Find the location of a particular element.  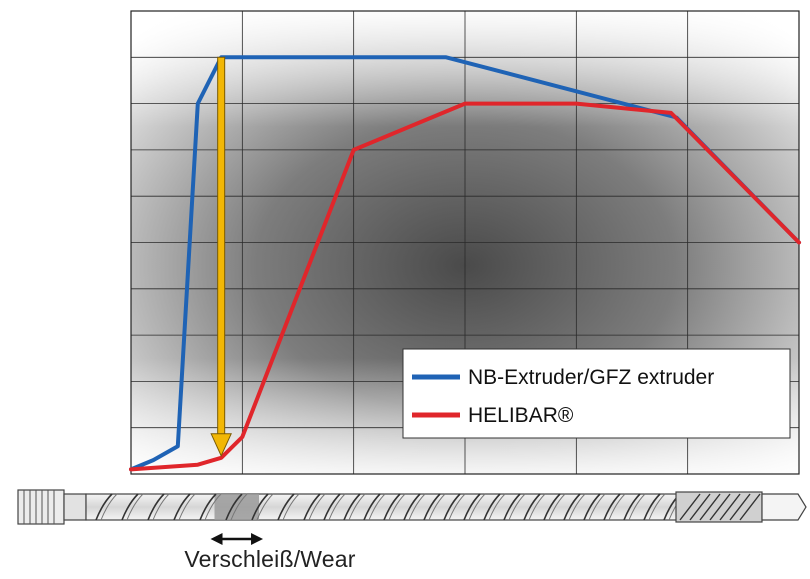

legend-box is located at coordinates (596, 393).